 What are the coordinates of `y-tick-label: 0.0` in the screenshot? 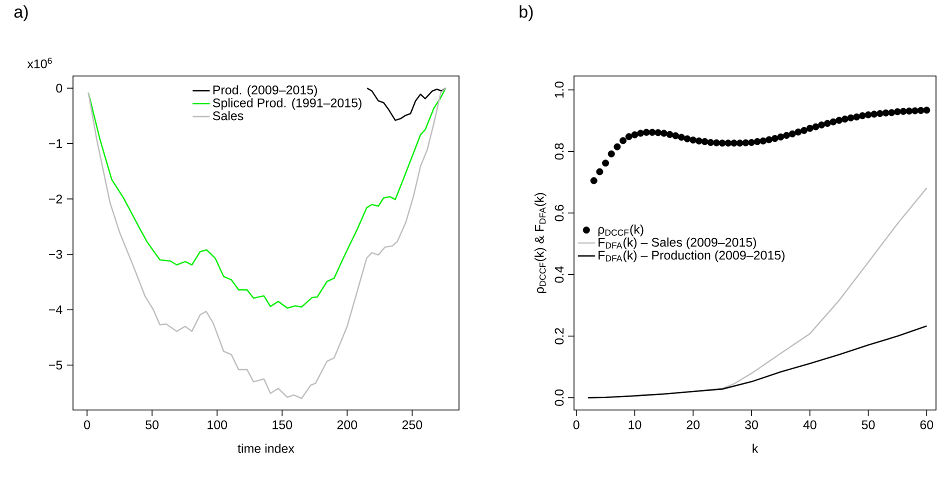 It's located at (559, 397).